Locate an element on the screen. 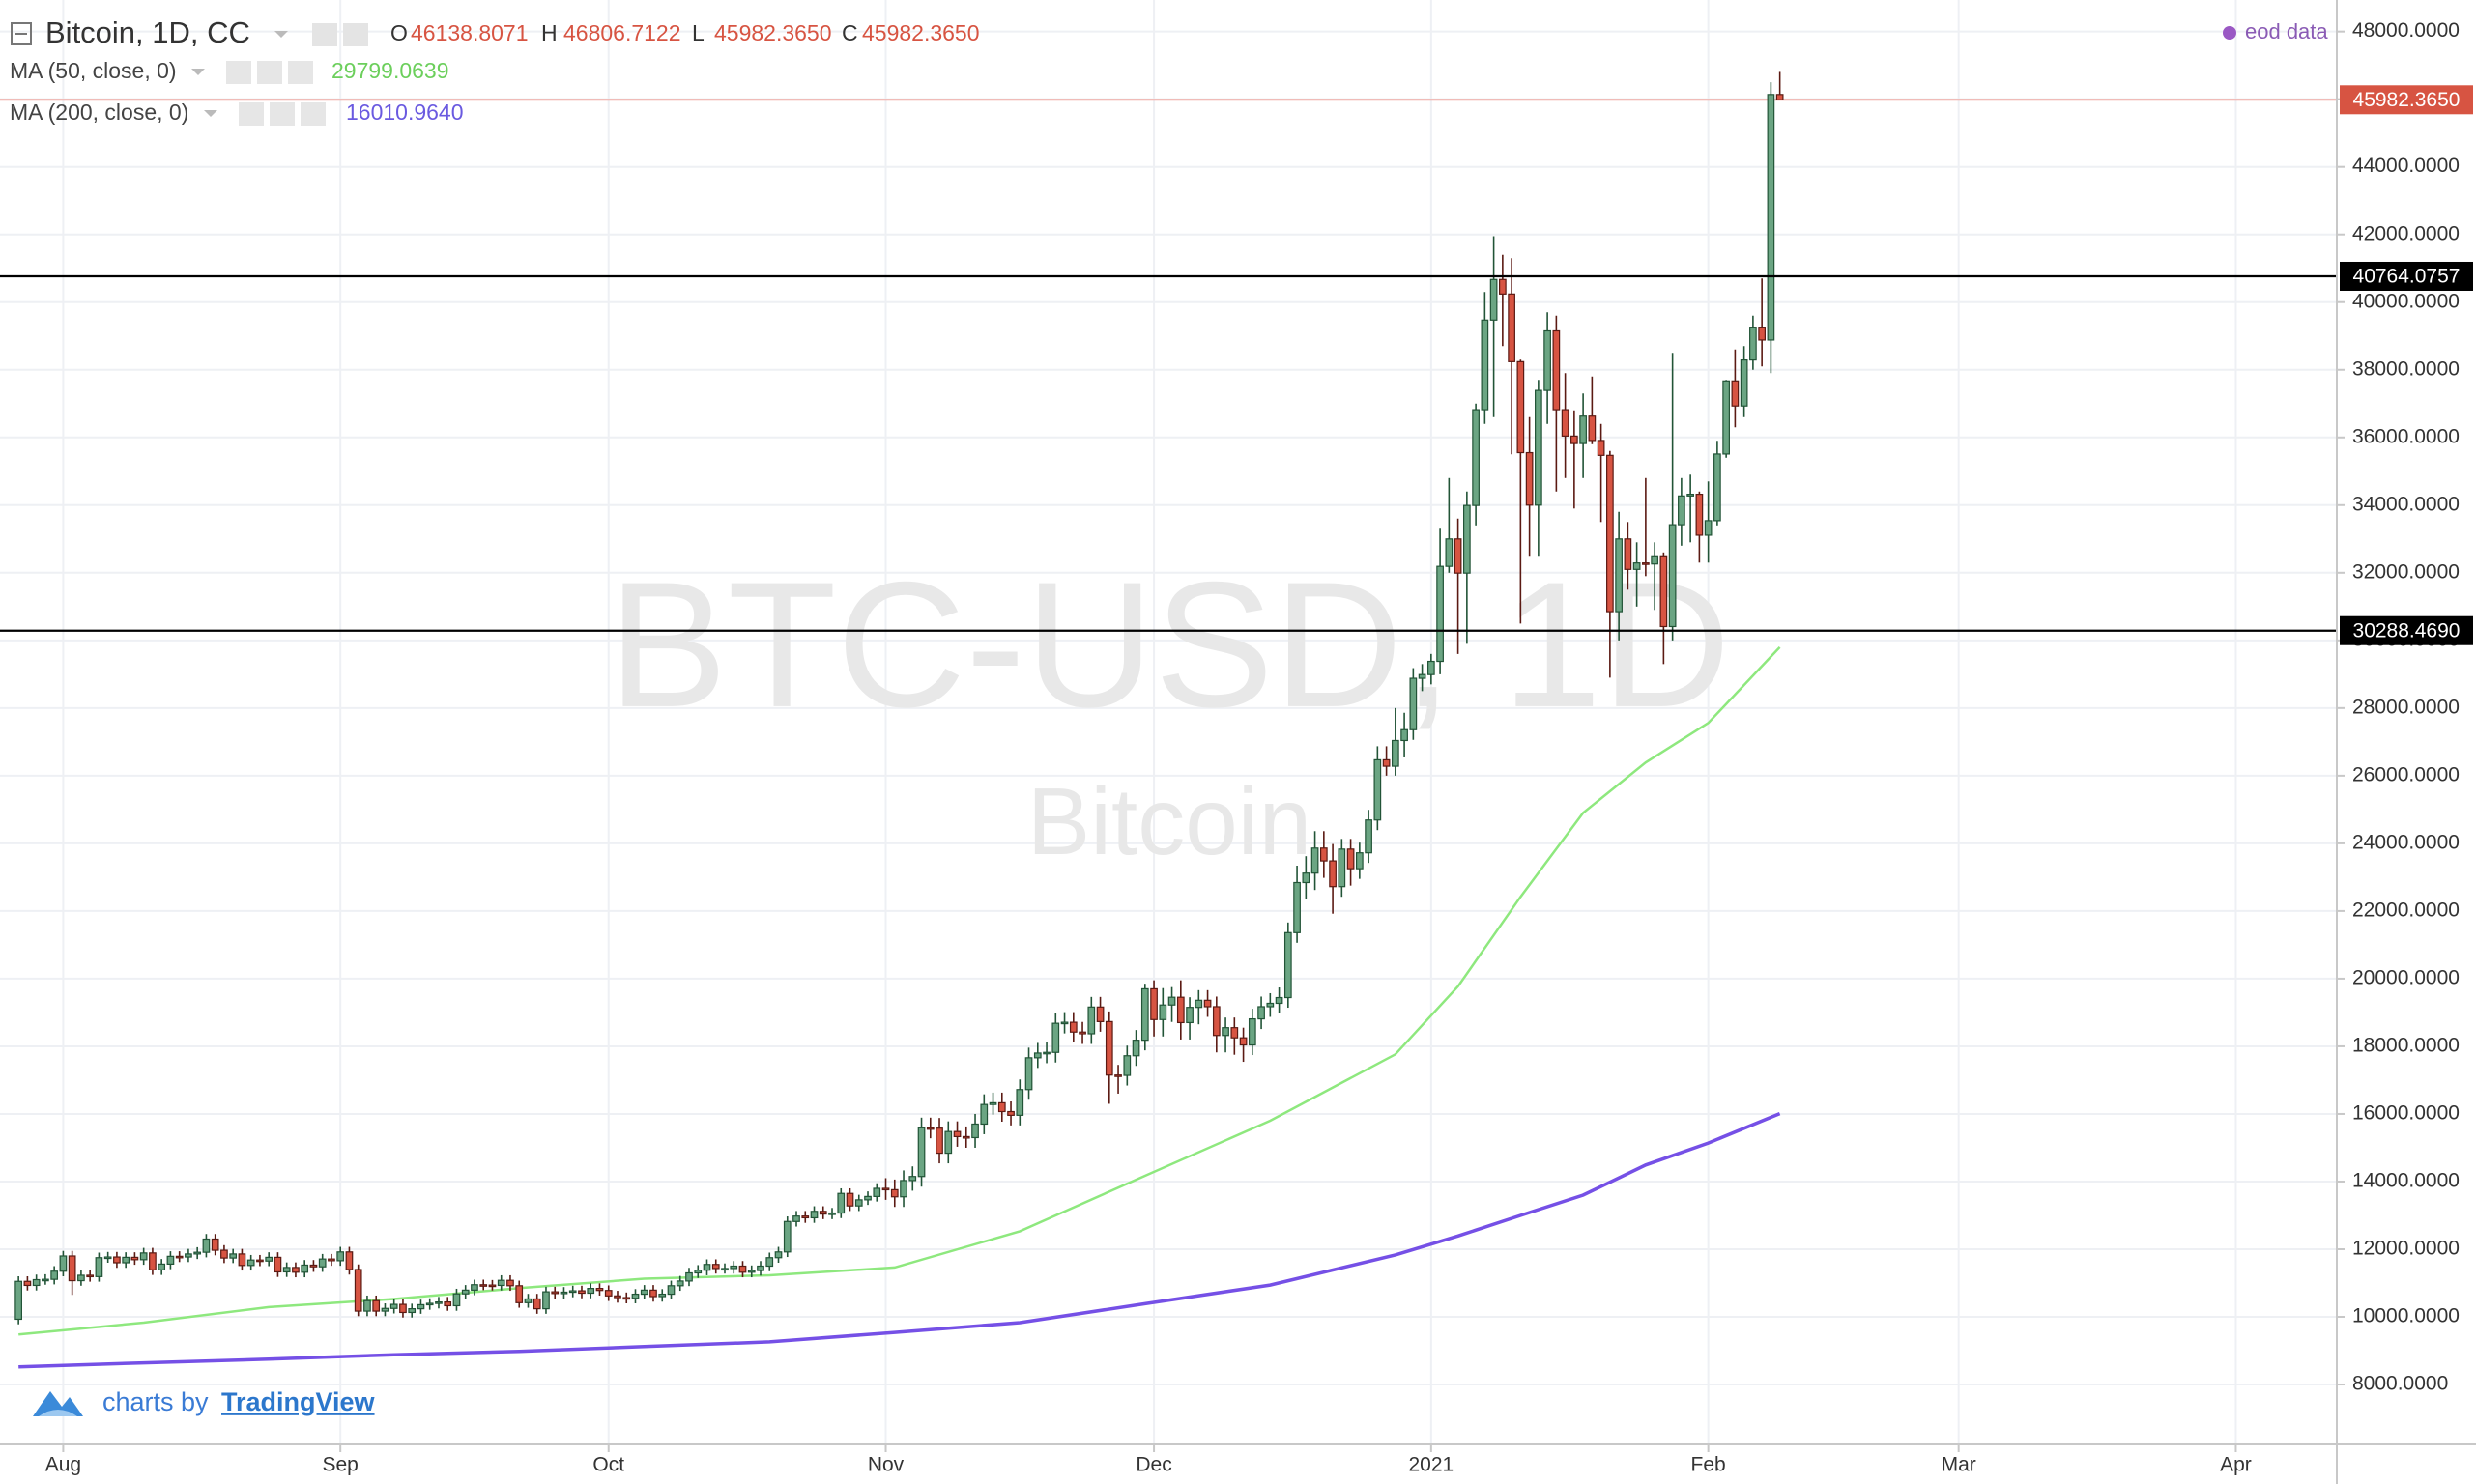 The image size is (2476, 1484). x-tick-label: Oct is located at coordinates (608, 1465).